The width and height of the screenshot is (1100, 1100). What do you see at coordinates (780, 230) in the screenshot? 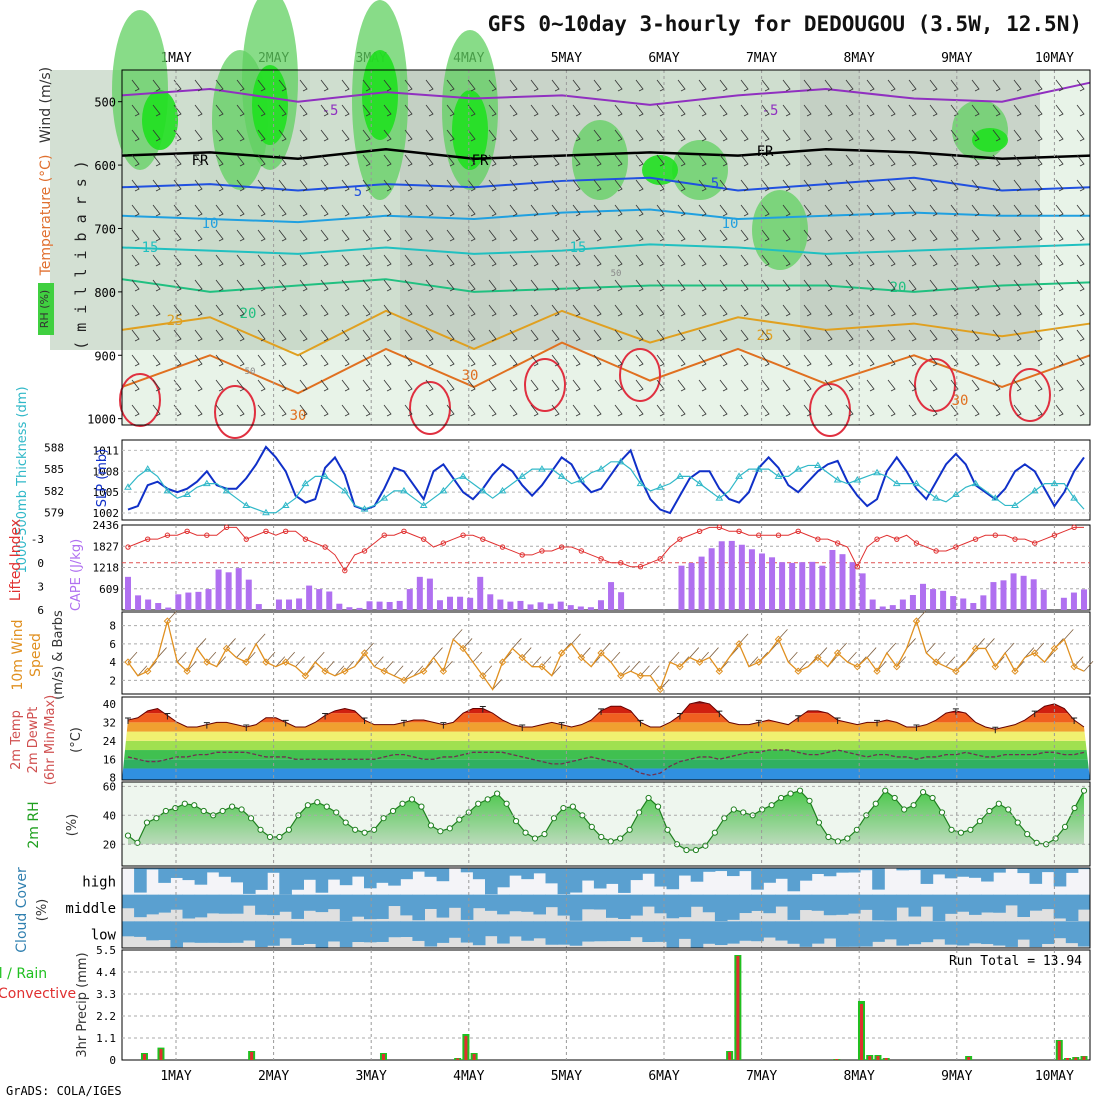
I see `rh-shade-green` at bounding box center [780, 230].